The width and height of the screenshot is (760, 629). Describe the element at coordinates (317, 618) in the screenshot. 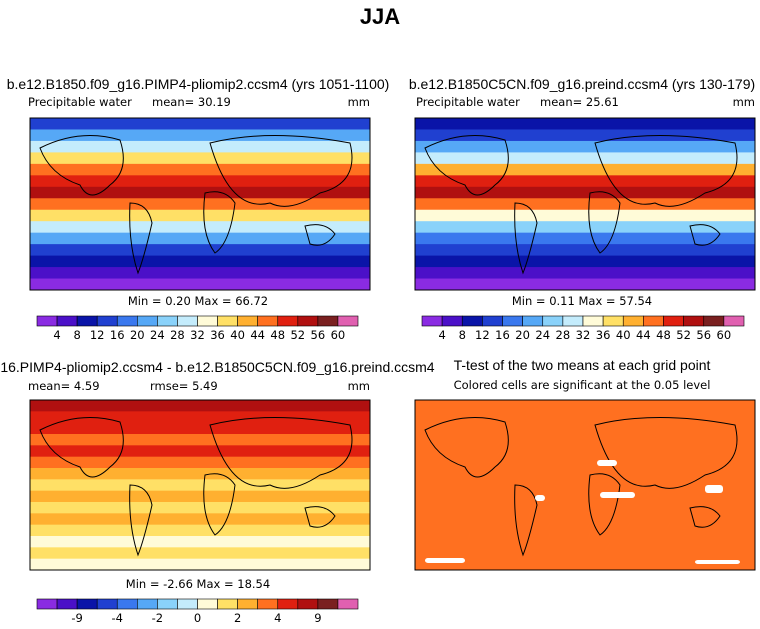

I see `colorbar-label: 9` at that location.